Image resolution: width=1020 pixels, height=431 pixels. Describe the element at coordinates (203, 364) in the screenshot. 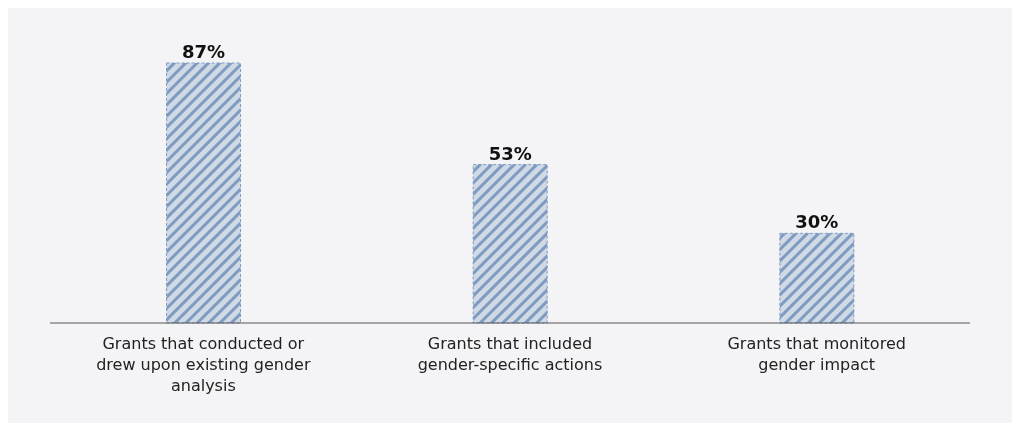

I see `x-tick-label: Grants that conducted or drew upon existing gender analysis` at that location.